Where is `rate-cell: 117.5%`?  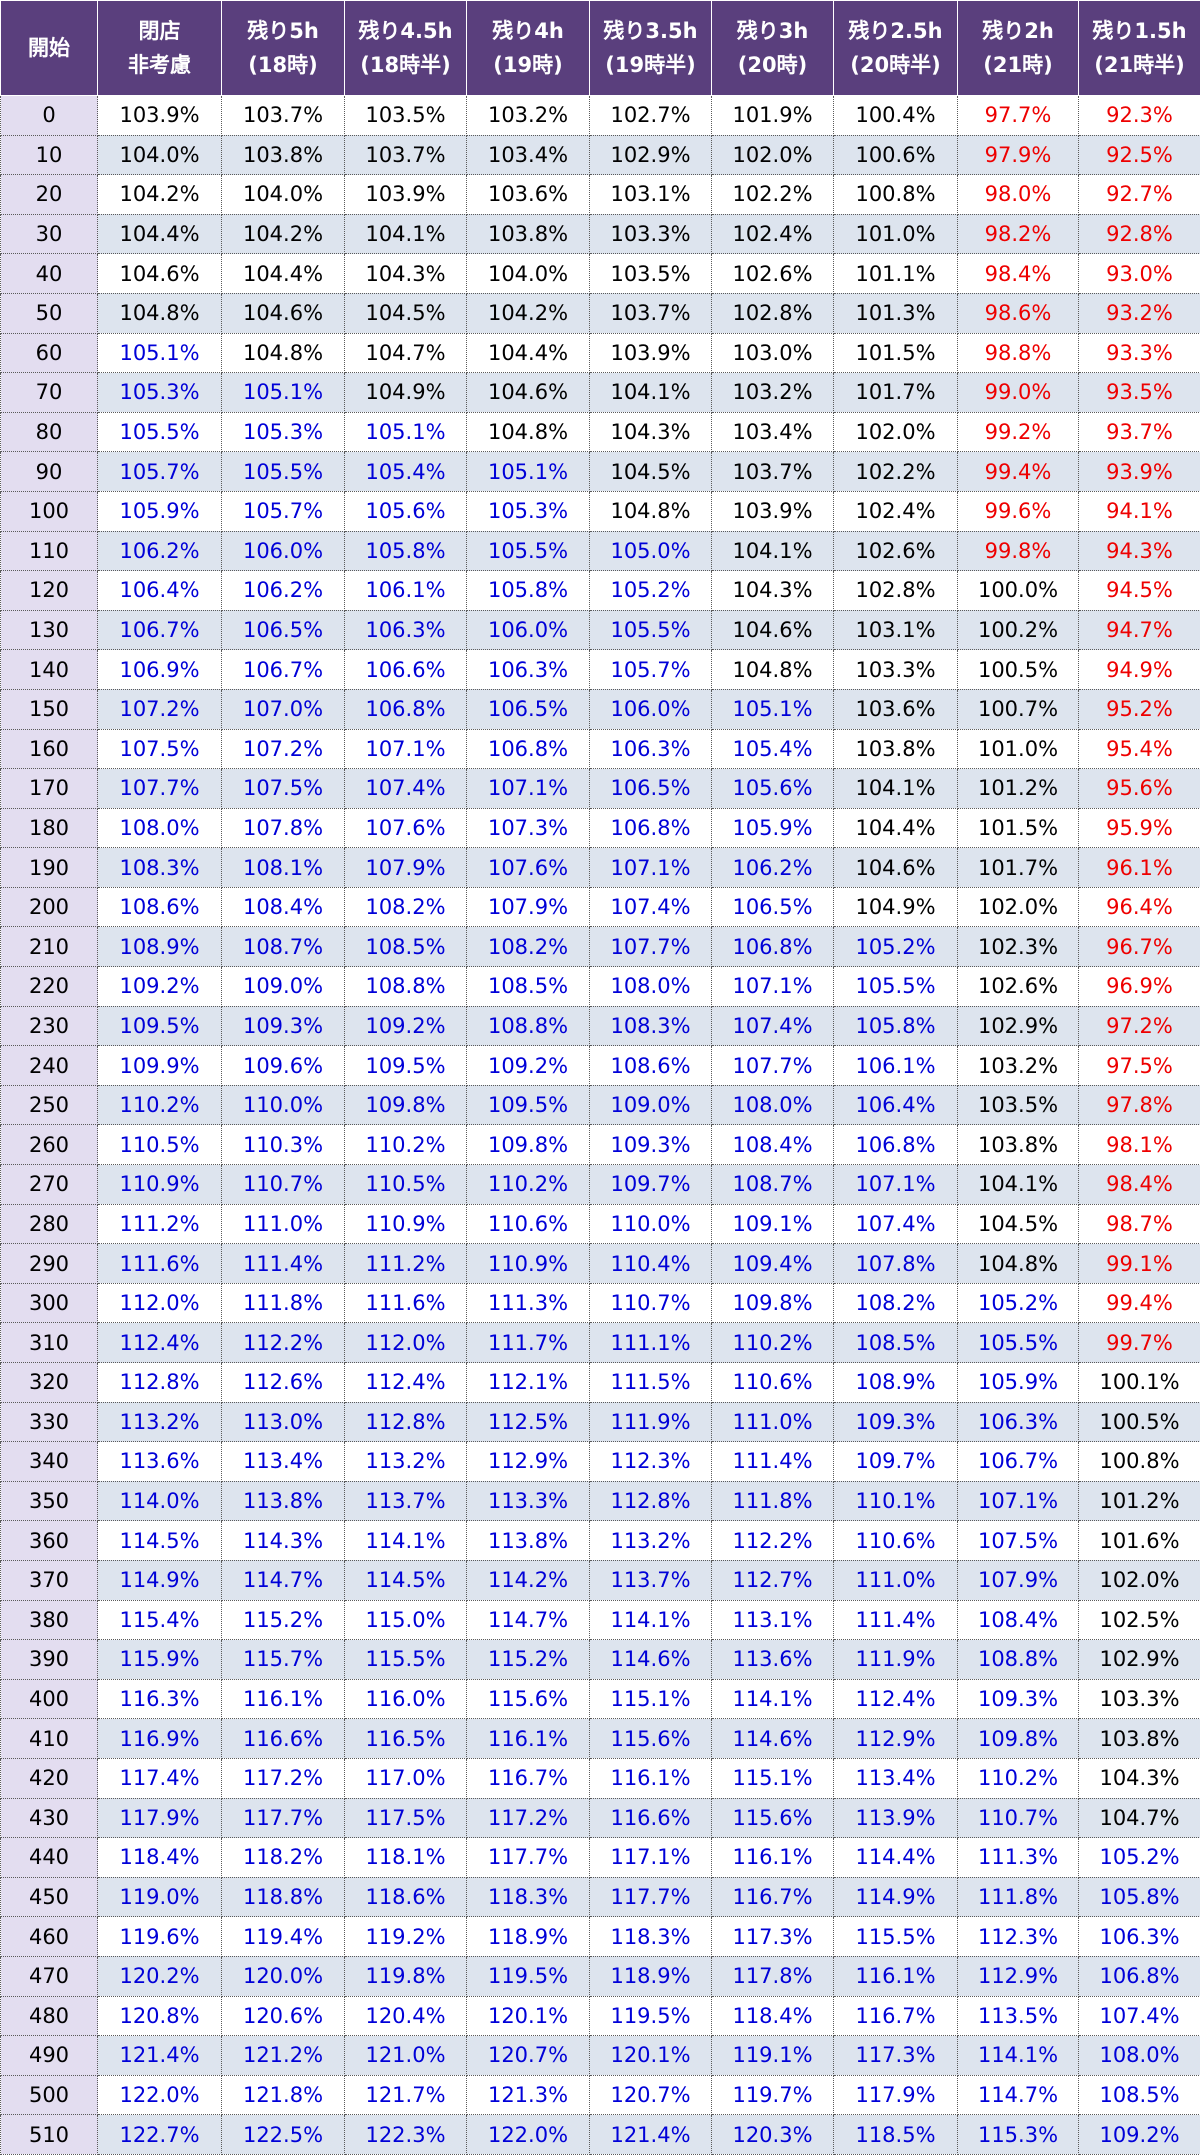
rate-cell: 117.5% is located at coordinates (406, 1818).